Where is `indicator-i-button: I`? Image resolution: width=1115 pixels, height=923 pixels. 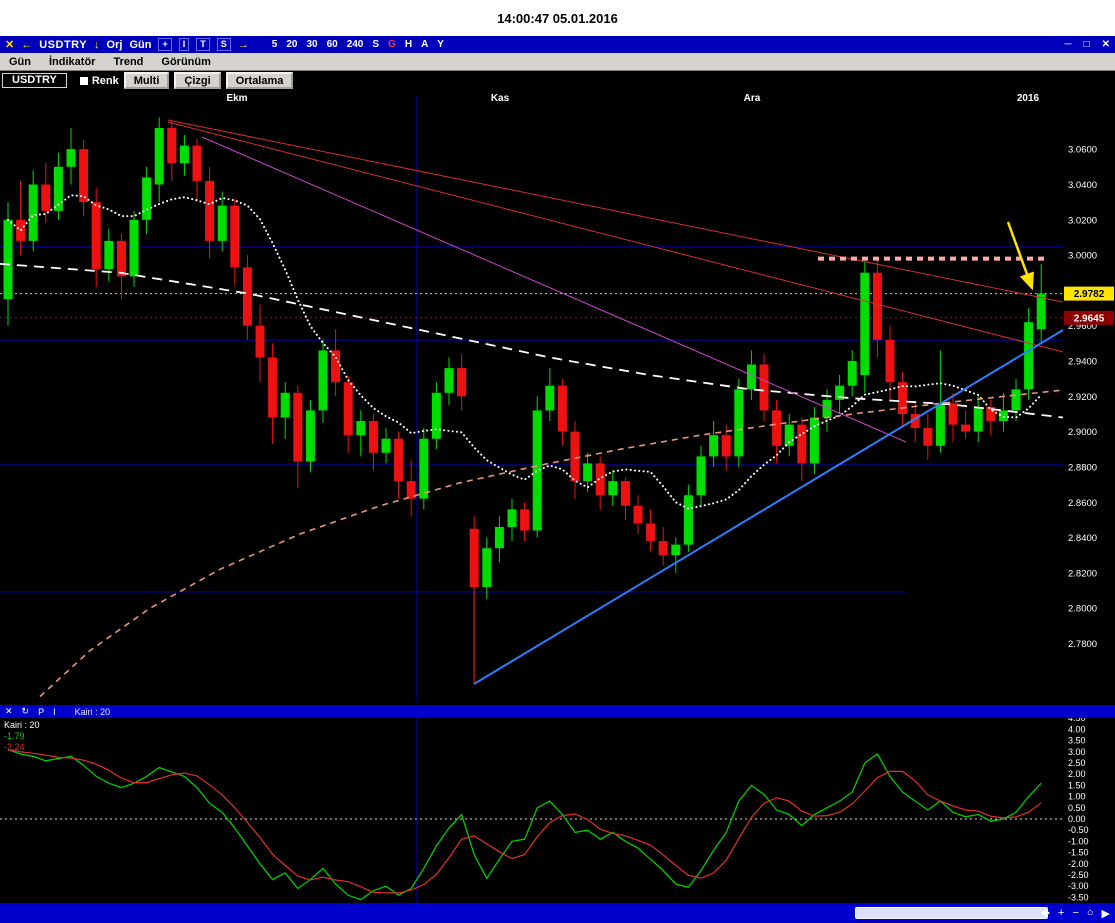
indicator-i-button: I is located at coordinates (54, 711).